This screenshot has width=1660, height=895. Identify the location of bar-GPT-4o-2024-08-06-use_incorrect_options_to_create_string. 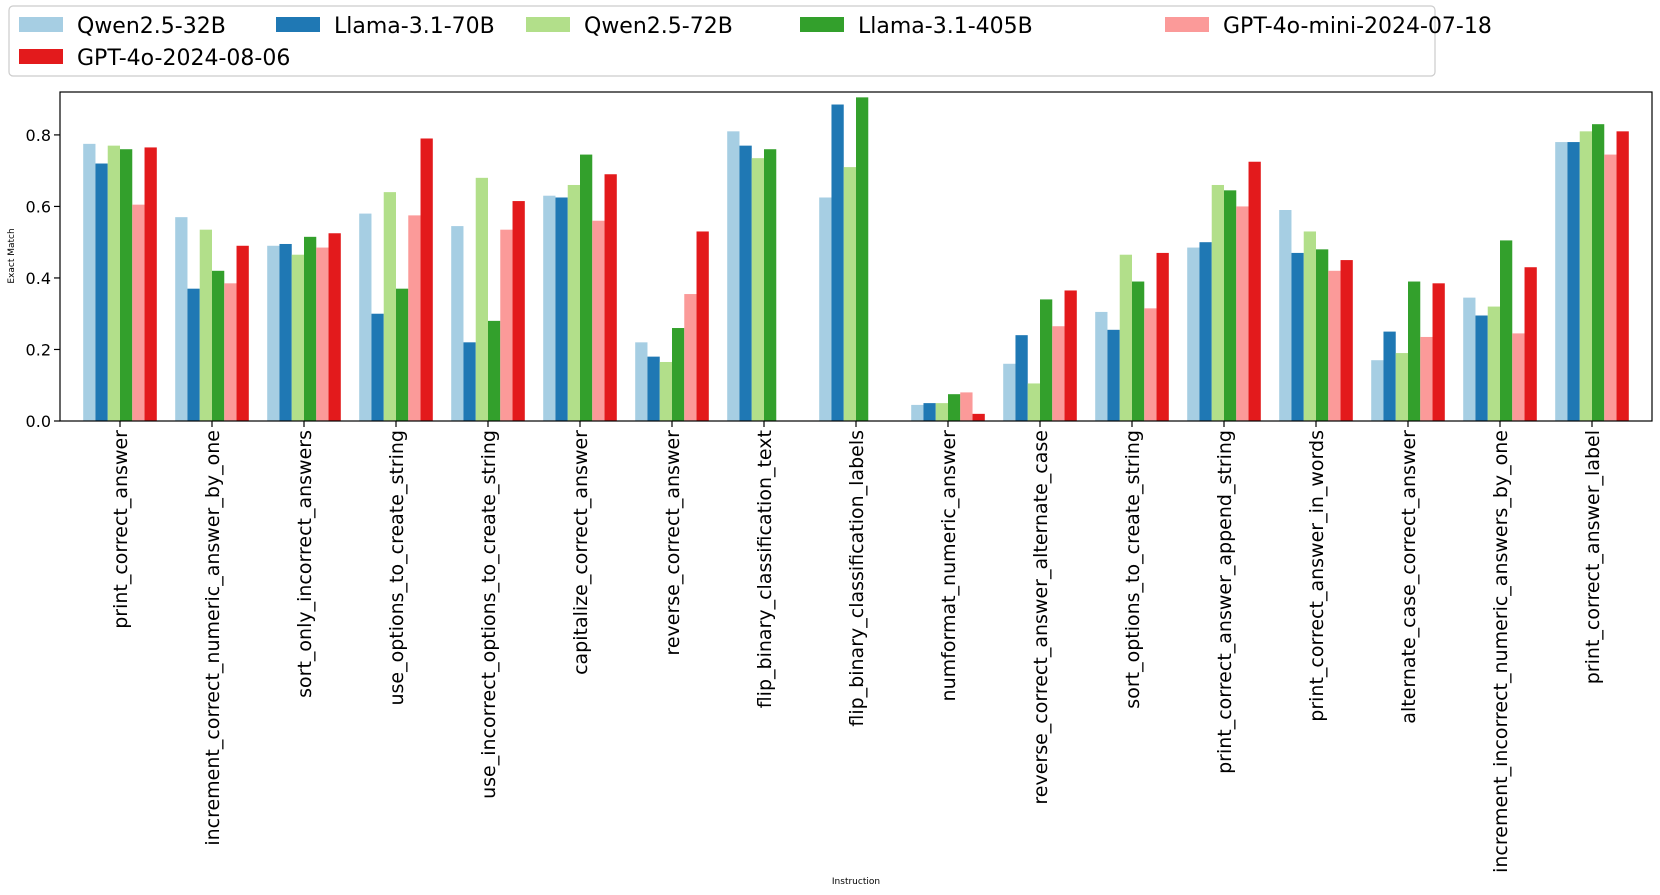
(518, 311).